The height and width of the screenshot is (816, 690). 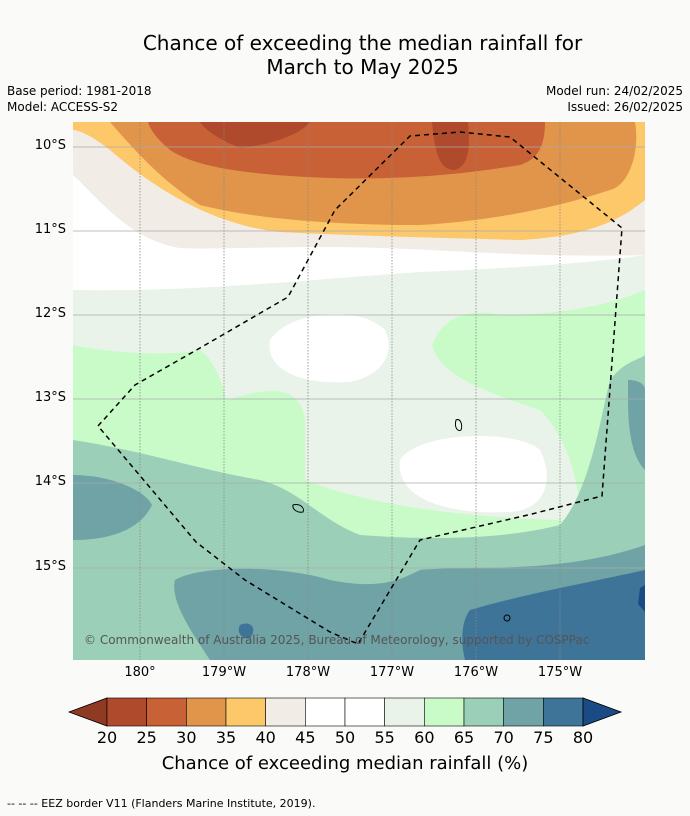 What do you see at coordinates (392, 672) in the screenshot?
I see `lon-label-177w: 177°W` at bounding box center [392, 672].